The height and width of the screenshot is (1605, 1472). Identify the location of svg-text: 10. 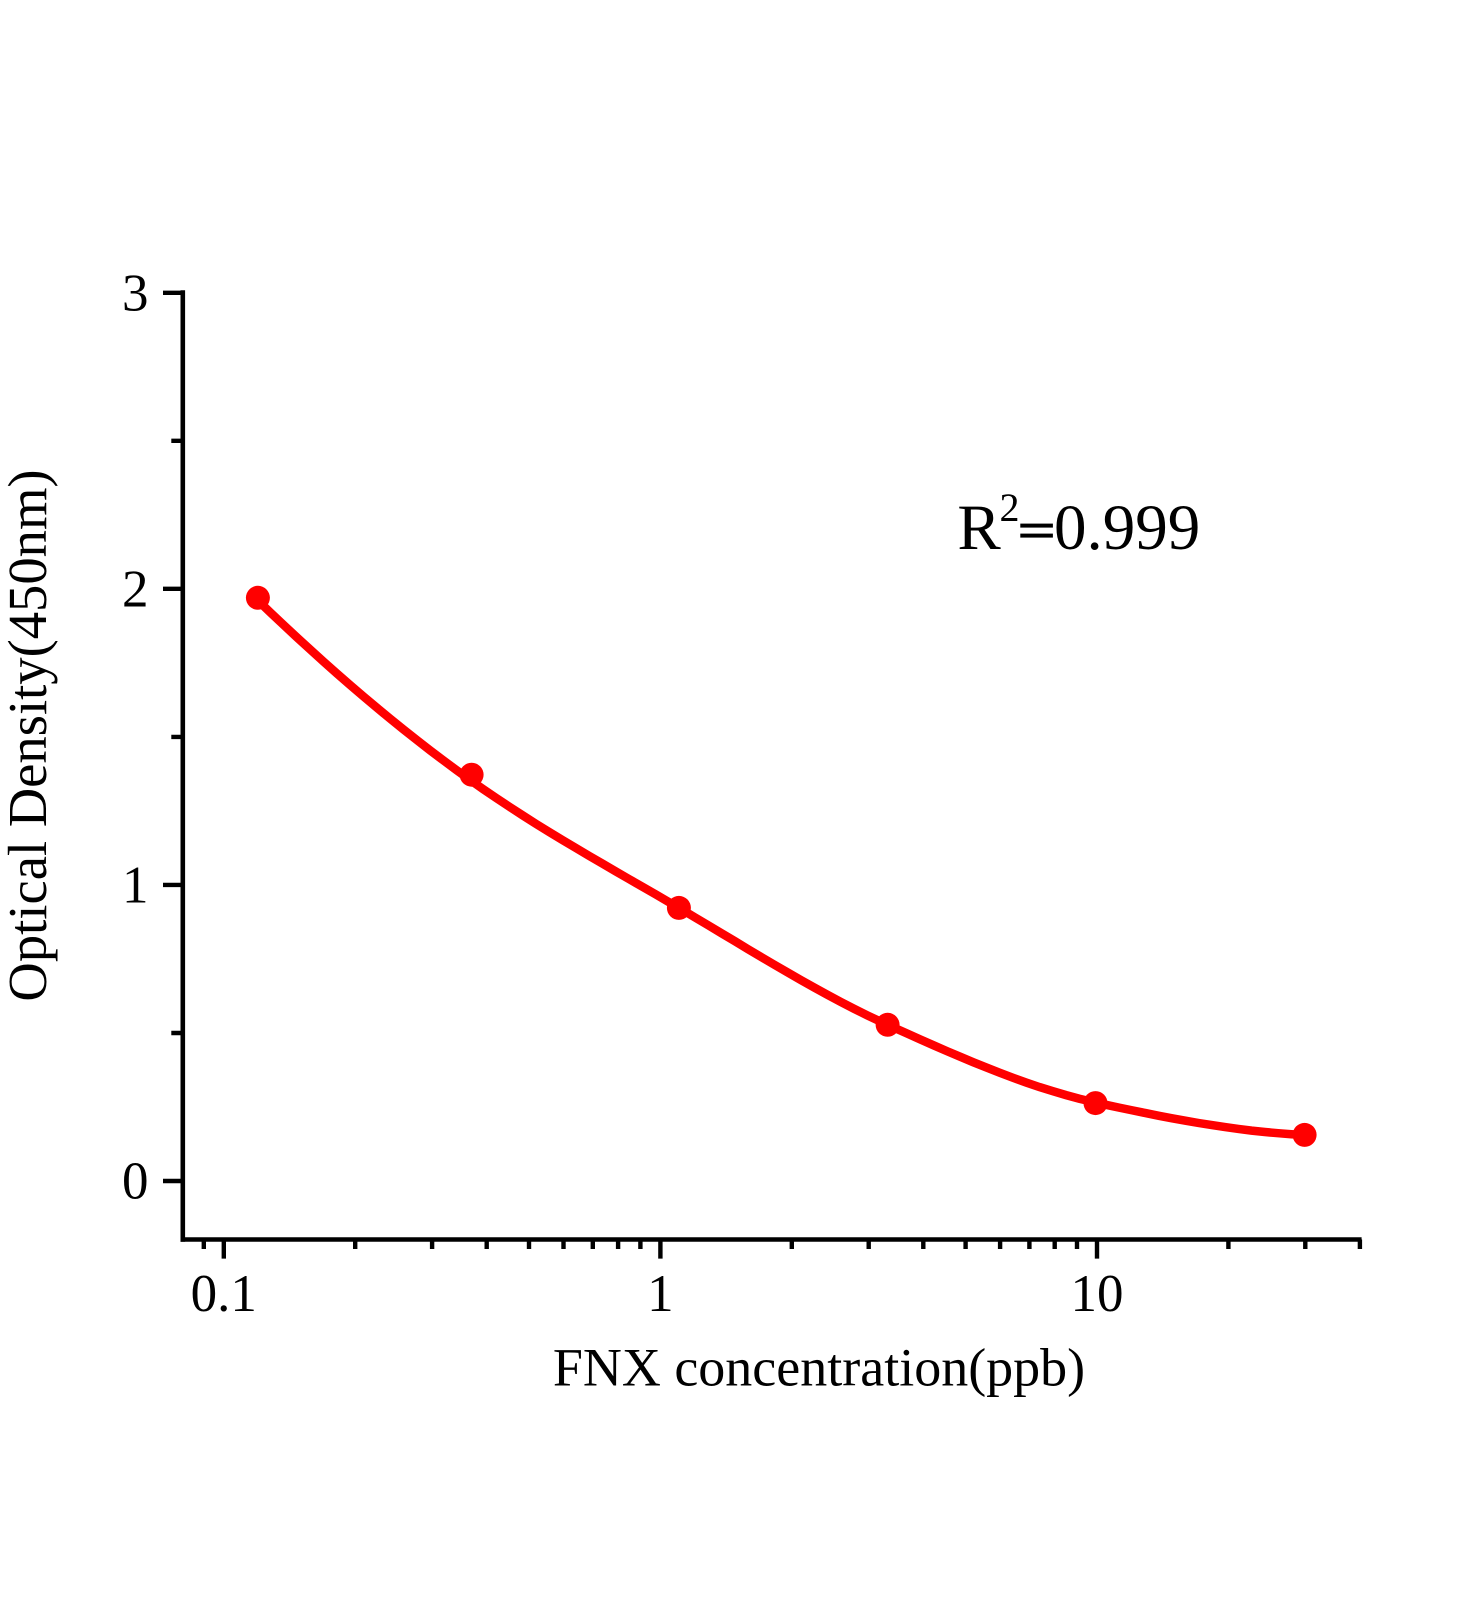
(1097, 1294).